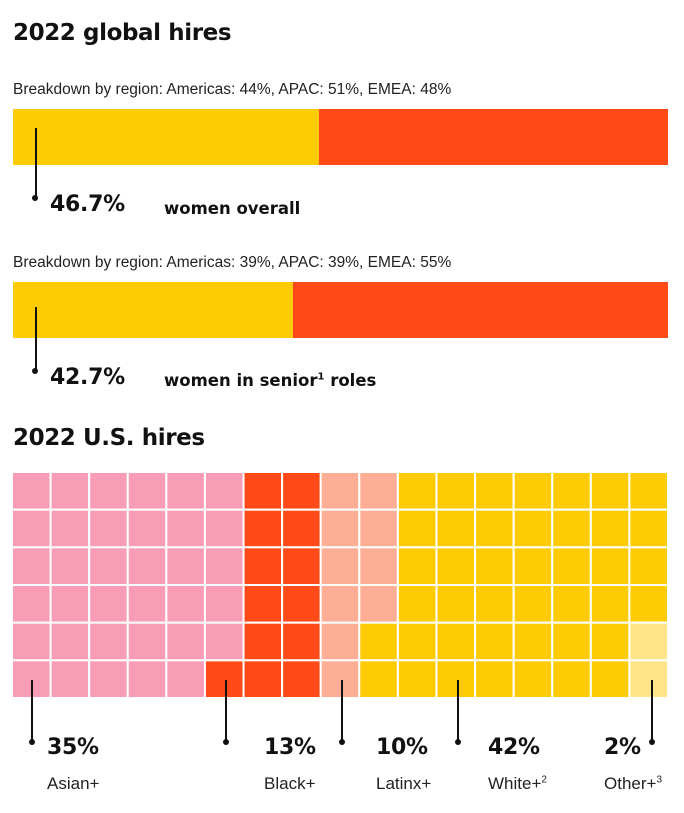 The height and width of the screenshot is (813, 684). Describe the element at coordinates (35, 371) in the screenshot. I see `women-senior-pointer-dot` at that location.